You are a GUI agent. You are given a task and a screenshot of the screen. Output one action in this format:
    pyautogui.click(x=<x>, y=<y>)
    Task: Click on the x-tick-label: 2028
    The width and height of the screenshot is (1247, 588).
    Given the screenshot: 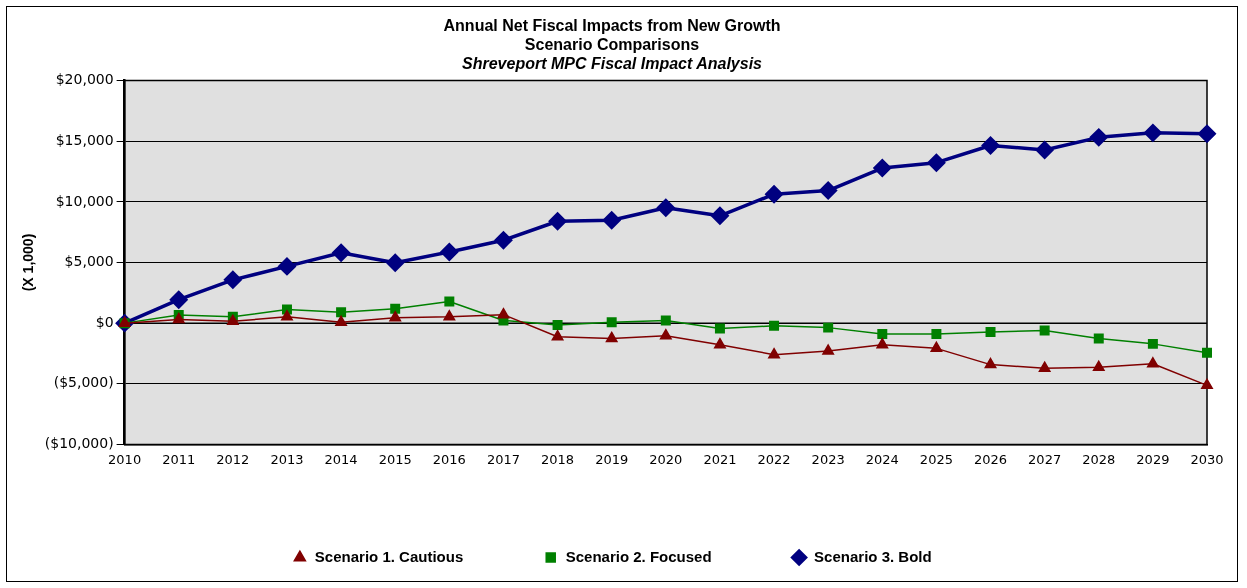 What is the action you would take?
    pyautogui.click(x=1099, y=459)
    